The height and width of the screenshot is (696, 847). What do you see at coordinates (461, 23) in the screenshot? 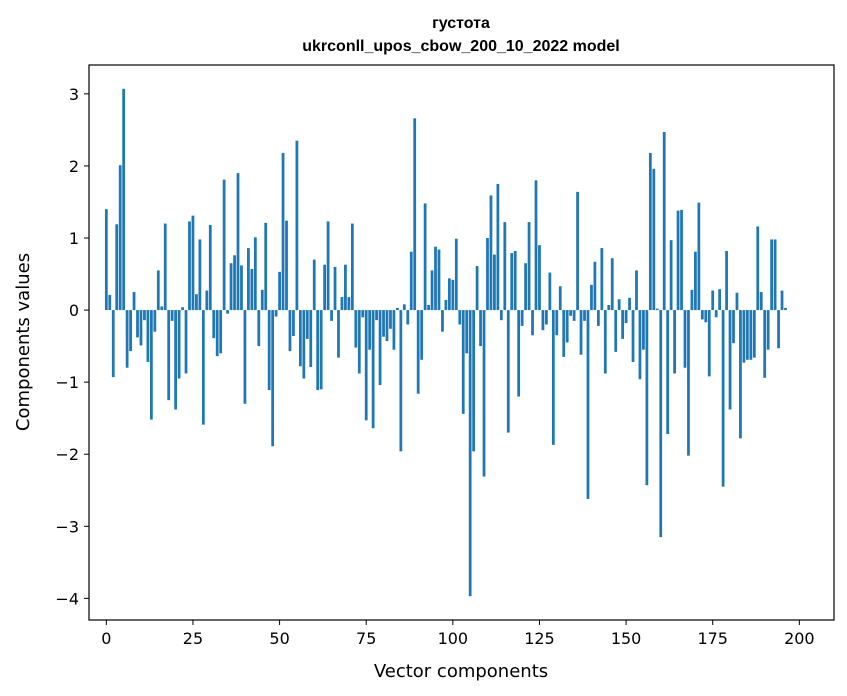
I see `chart-title: густота` at bounding box center [461, 23].